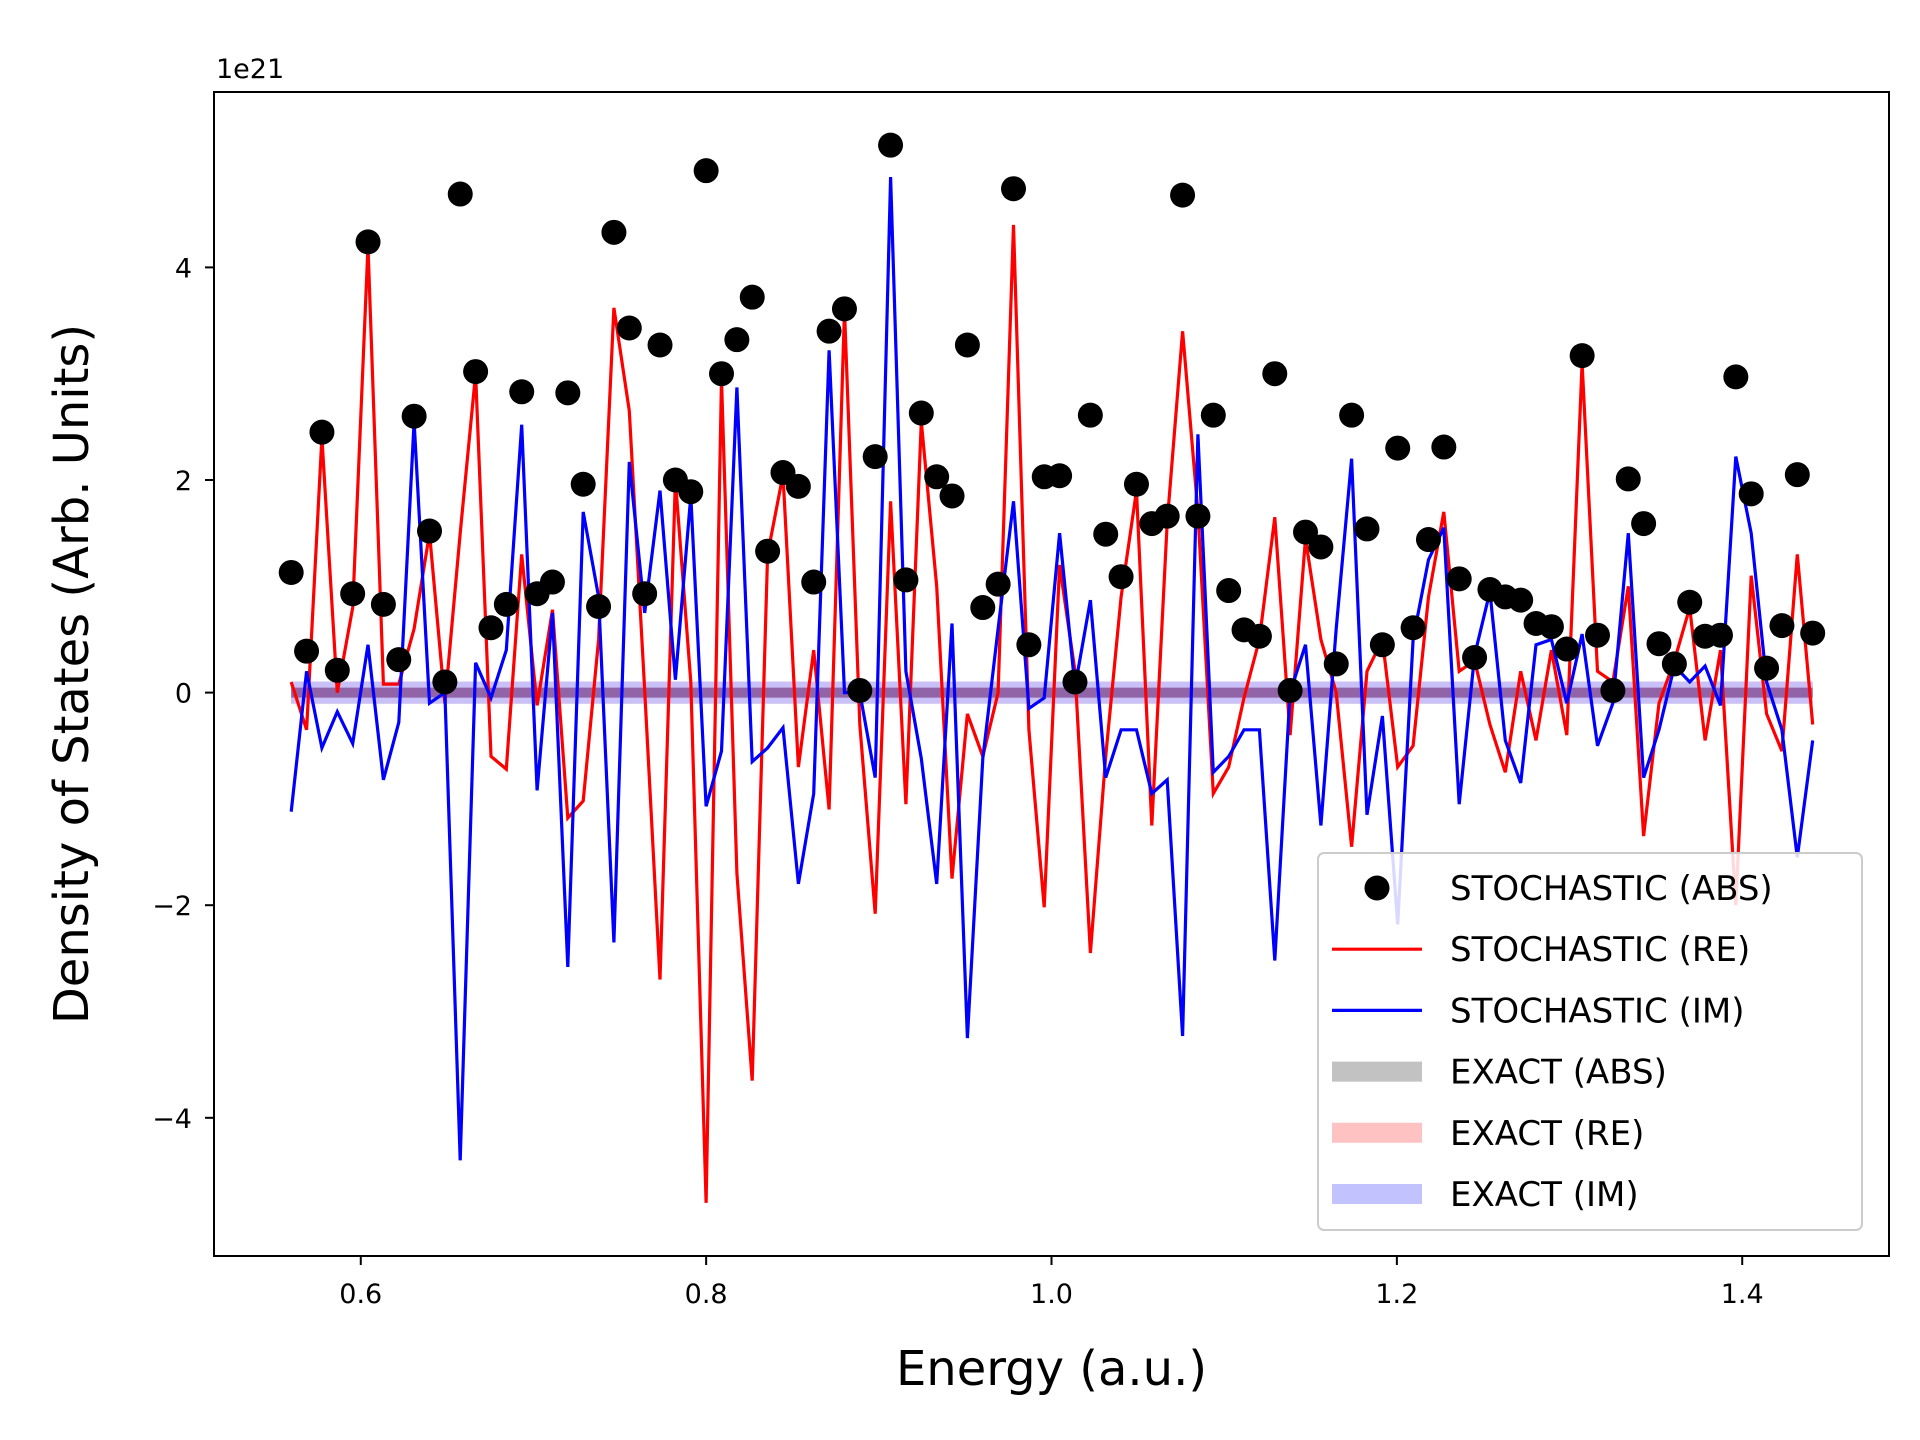 This screenshot has width=1920, height=1440. Describe the element at coordinates (1568, 889) in the screenshot. I see `legend-entry: STOCHASTIC (ABS)` at that location.